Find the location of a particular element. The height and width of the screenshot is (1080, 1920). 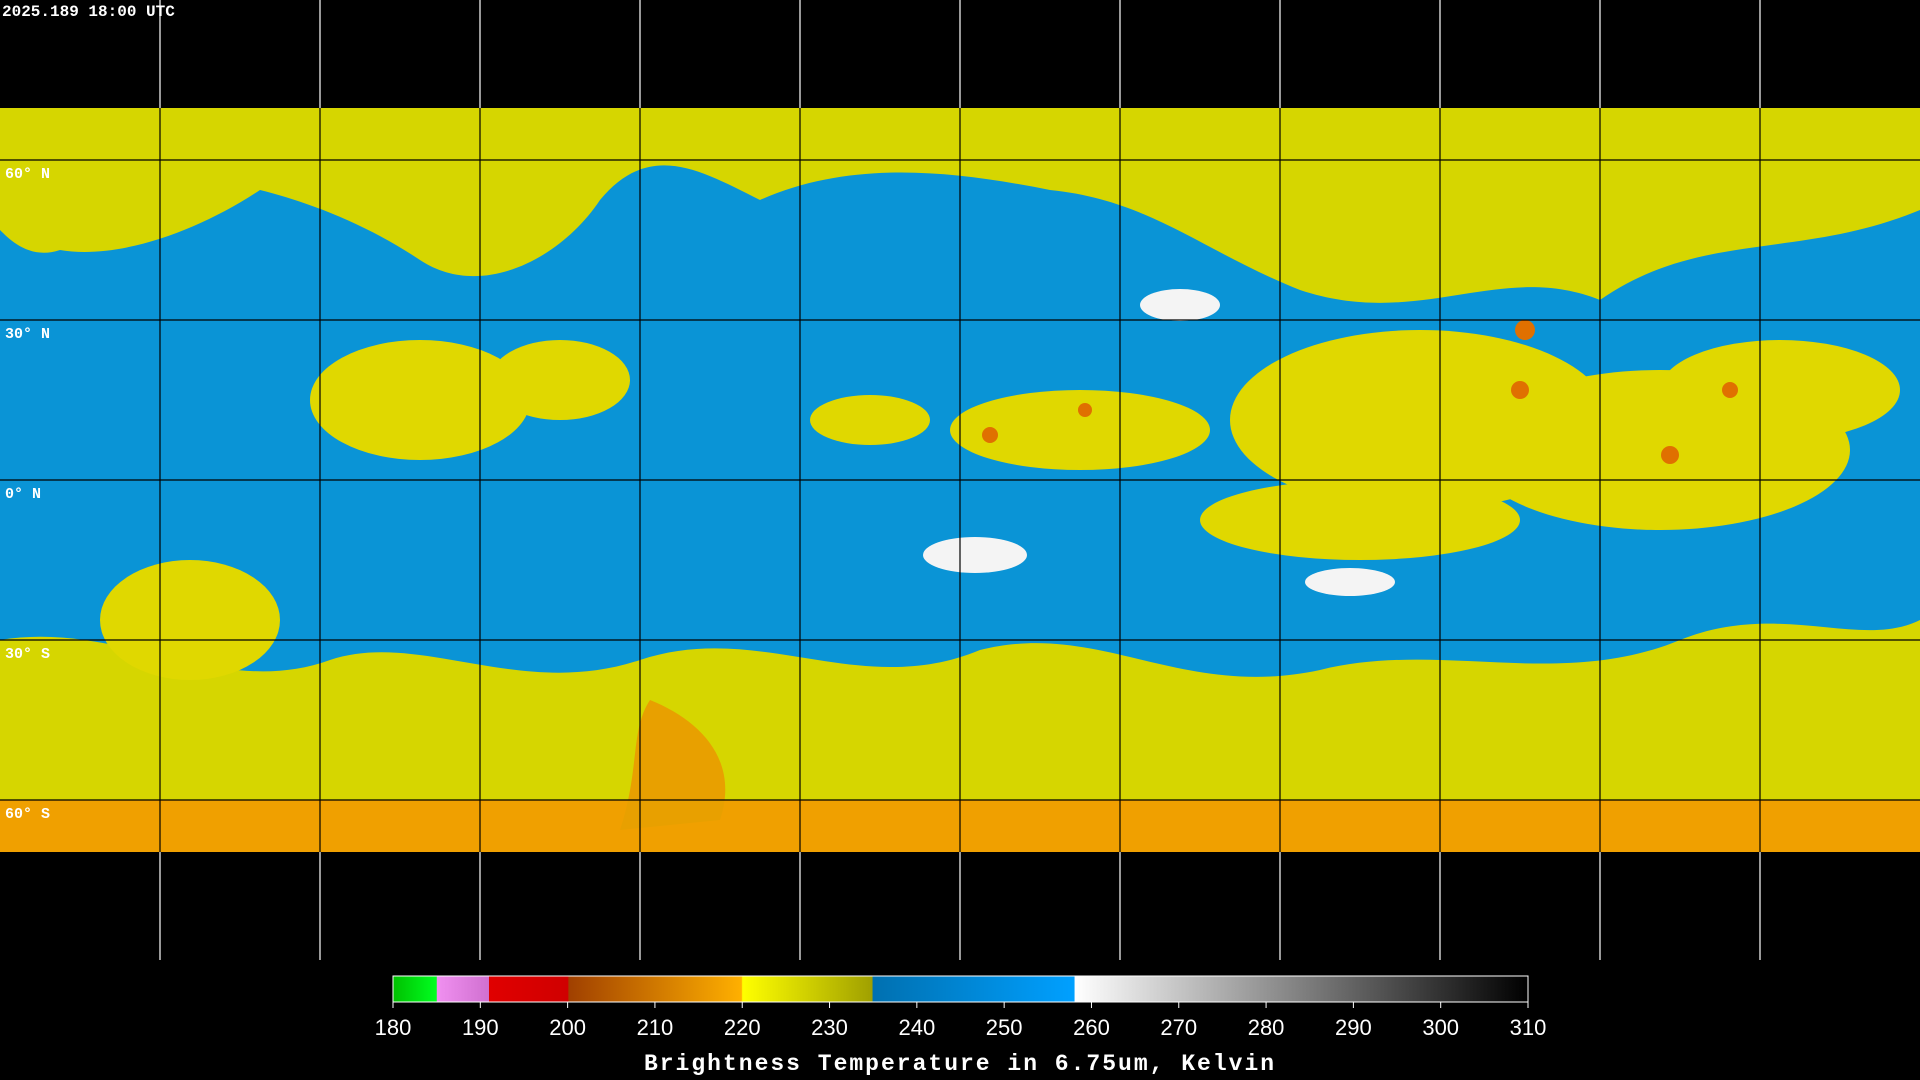

colorbar-tick-label: 290 is located at coordinates (1353, 1027).